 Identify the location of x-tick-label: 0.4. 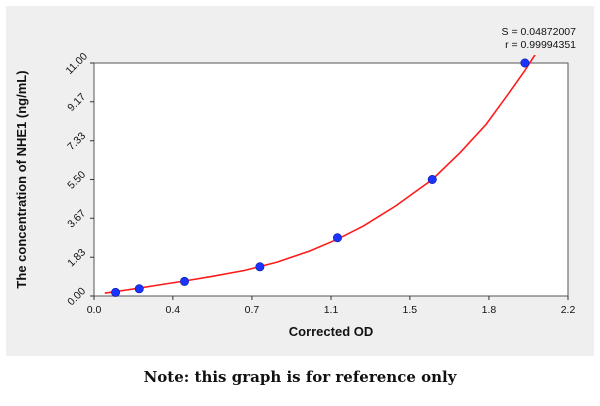
(173, 310).